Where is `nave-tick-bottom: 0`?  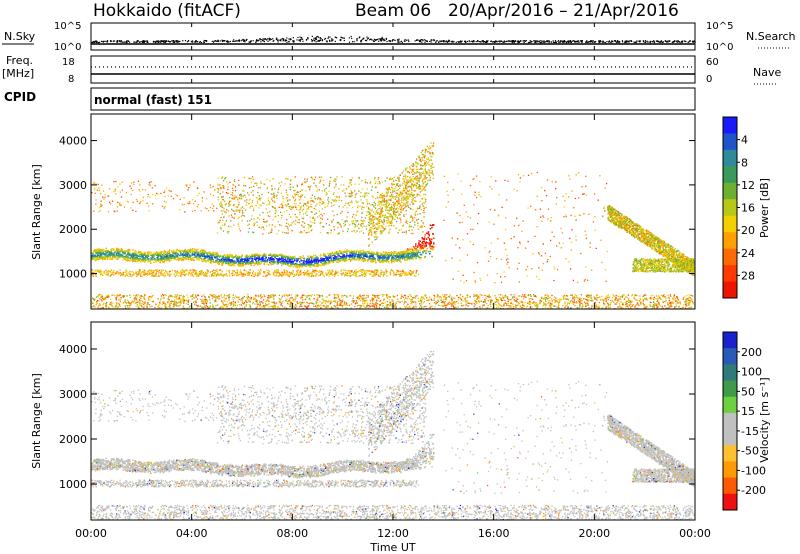 nave-tick-bottom: 0 is located at coordinates (709, 79).